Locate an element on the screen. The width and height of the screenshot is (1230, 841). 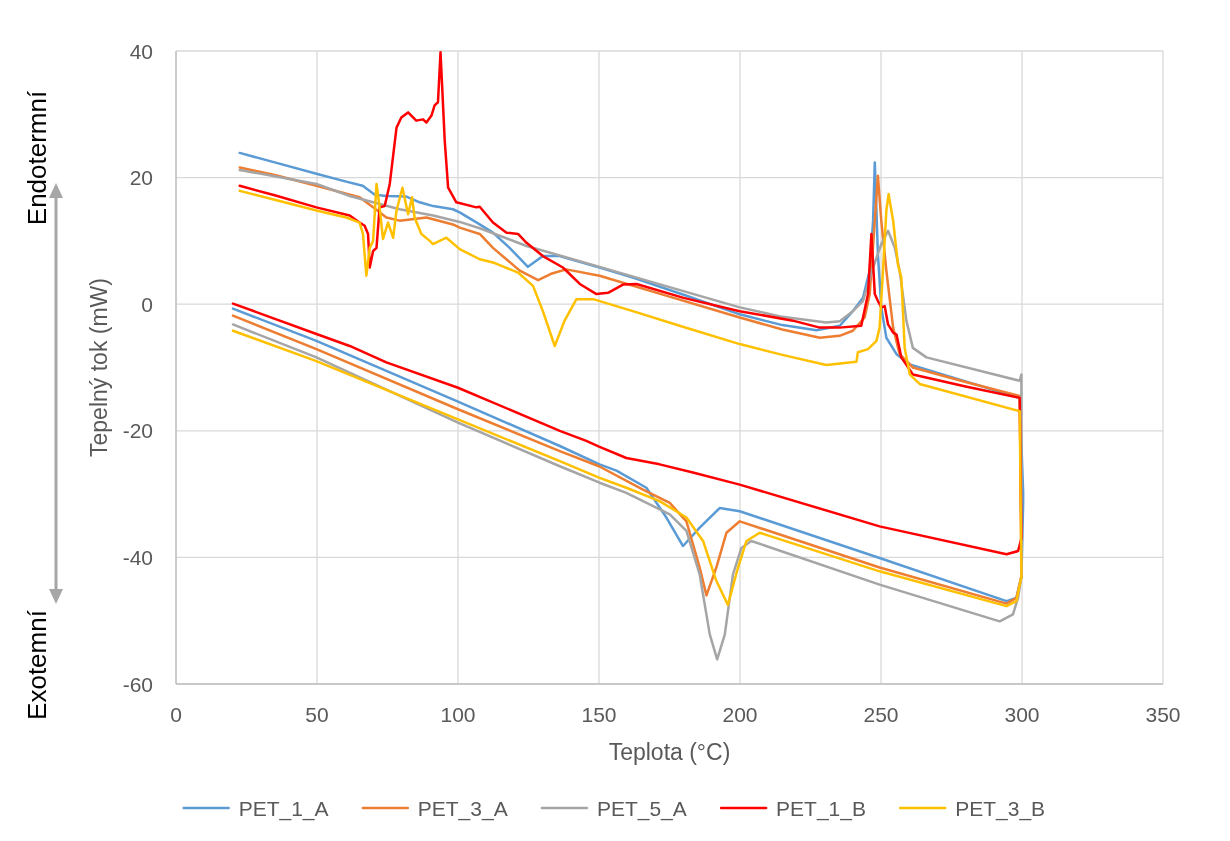
text: Exotemní is located at coordinates (37, 664).